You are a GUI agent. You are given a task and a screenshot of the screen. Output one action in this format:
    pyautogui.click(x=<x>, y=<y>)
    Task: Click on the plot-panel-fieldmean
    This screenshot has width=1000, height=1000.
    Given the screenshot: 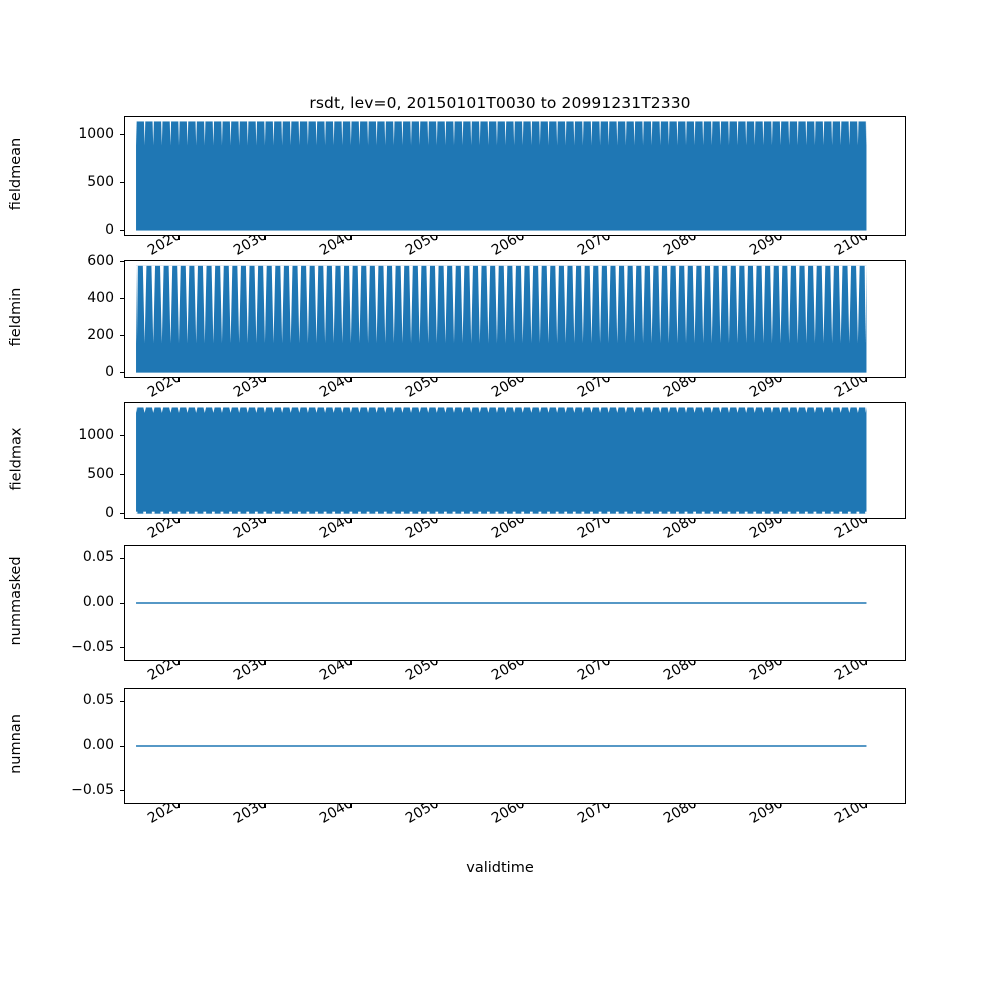 What is the action you would take?
    pyautogui.click(x=515, y=176)
    